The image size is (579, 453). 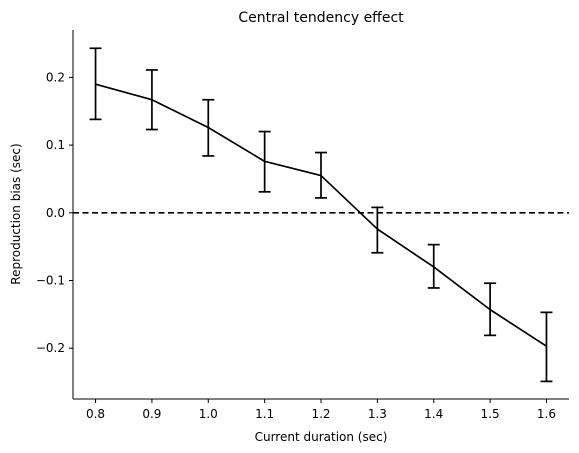 I want to click on x-tick-label: 1.0, so click(x=208, y=414).